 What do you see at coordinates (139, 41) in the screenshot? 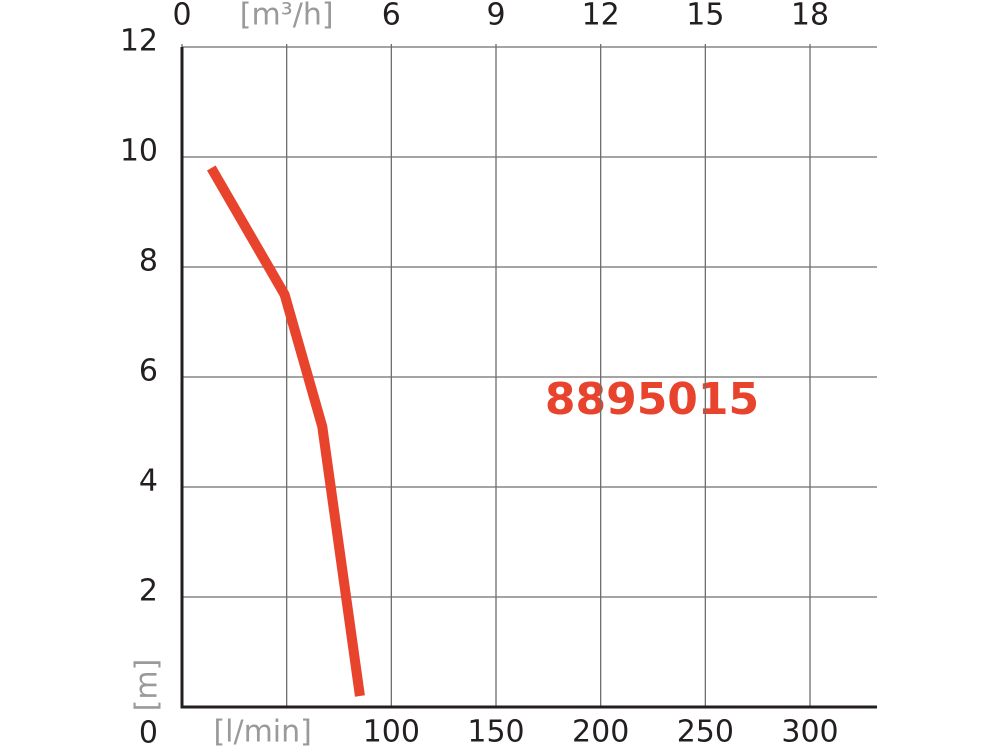
I see `y-tick-label: 12` at bounding box center [139, 41].